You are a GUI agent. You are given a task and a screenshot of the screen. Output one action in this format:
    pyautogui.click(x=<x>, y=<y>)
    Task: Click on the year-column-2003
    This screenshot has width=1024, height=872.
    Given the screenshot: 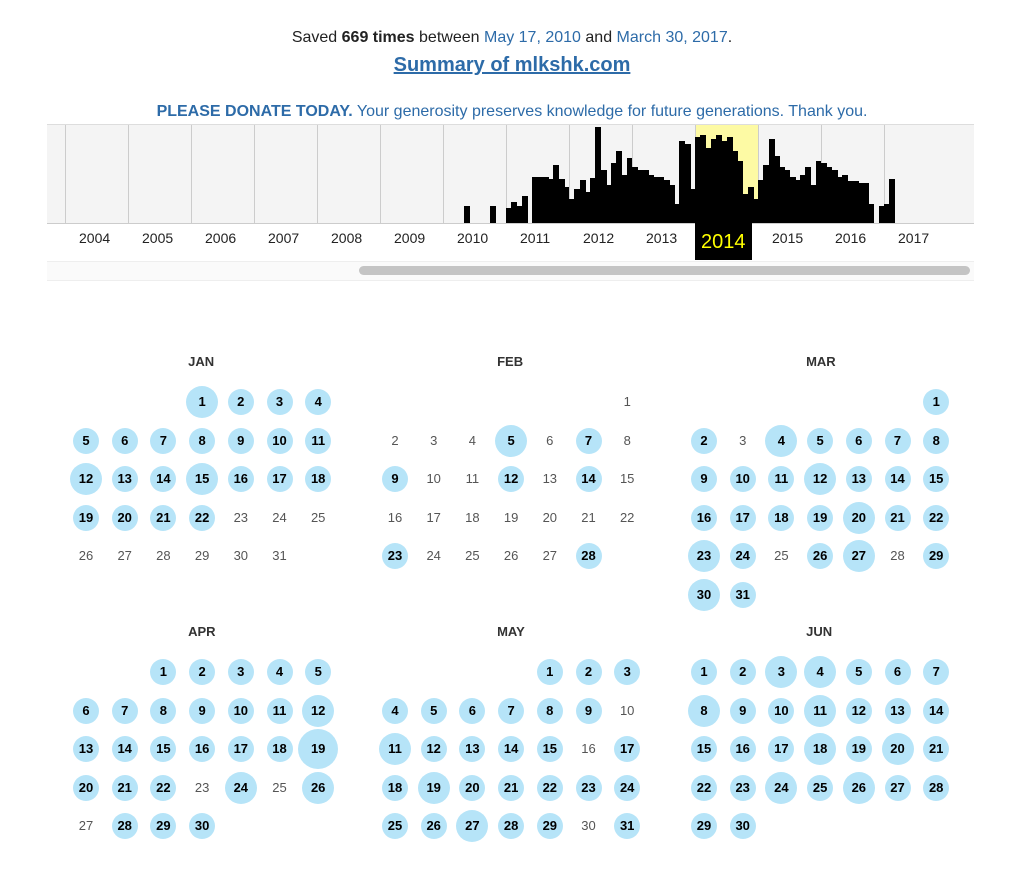 What is the action you would take?
    pyautogui.click(x=56, y=174)
    